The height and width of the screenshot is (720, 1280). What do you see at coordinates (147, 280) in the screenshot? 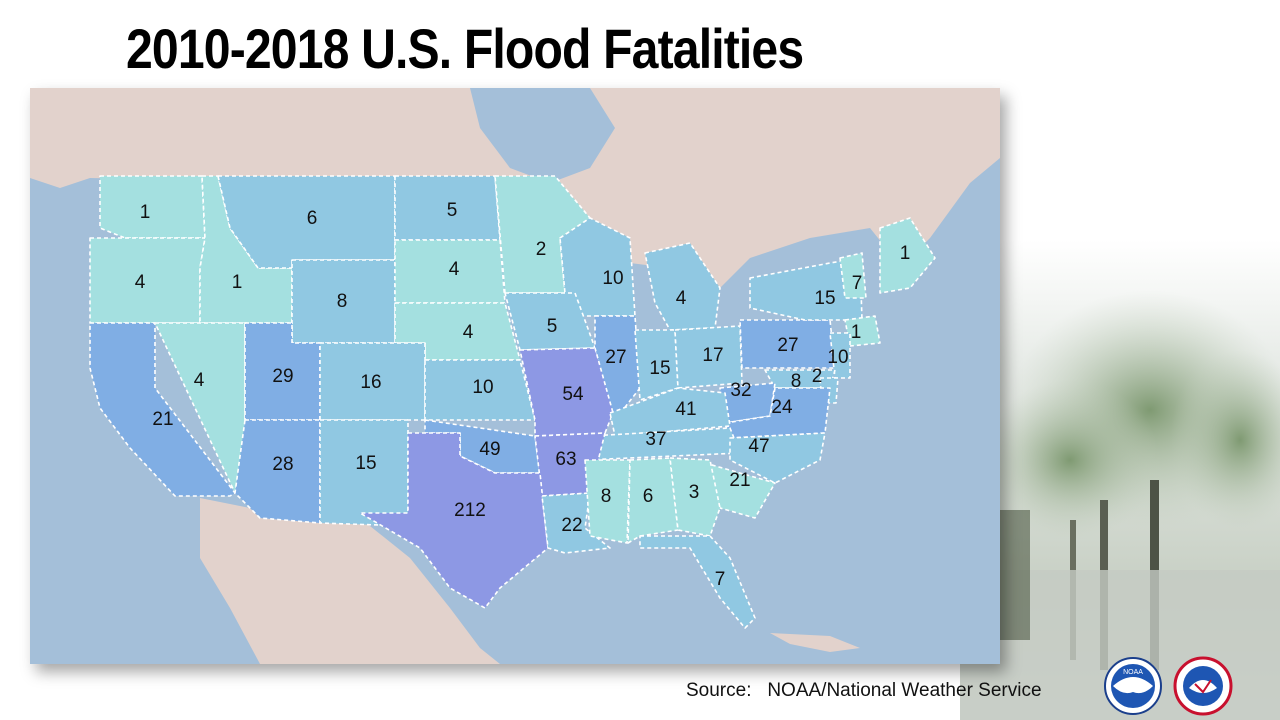
I see `state-oregon` at bounding box center [147, 280].